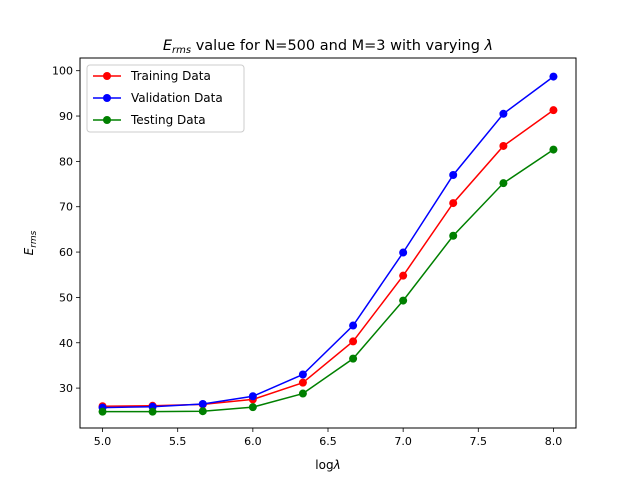 This screenshot has width=640, height=485. Describe the element at coordinates (328, 441) in the screenshot. I see `x-tick-label: 6.5` at that location.